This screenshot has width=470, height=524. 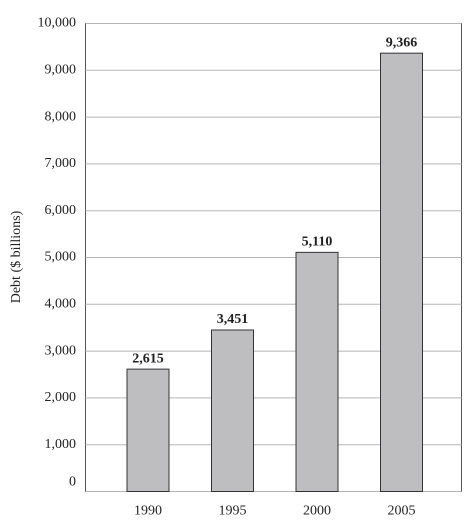 What do you see at coordinates (72, 482) in the screenshot?
I see `y-tick-label: 0` at bounding box center [72, 482].